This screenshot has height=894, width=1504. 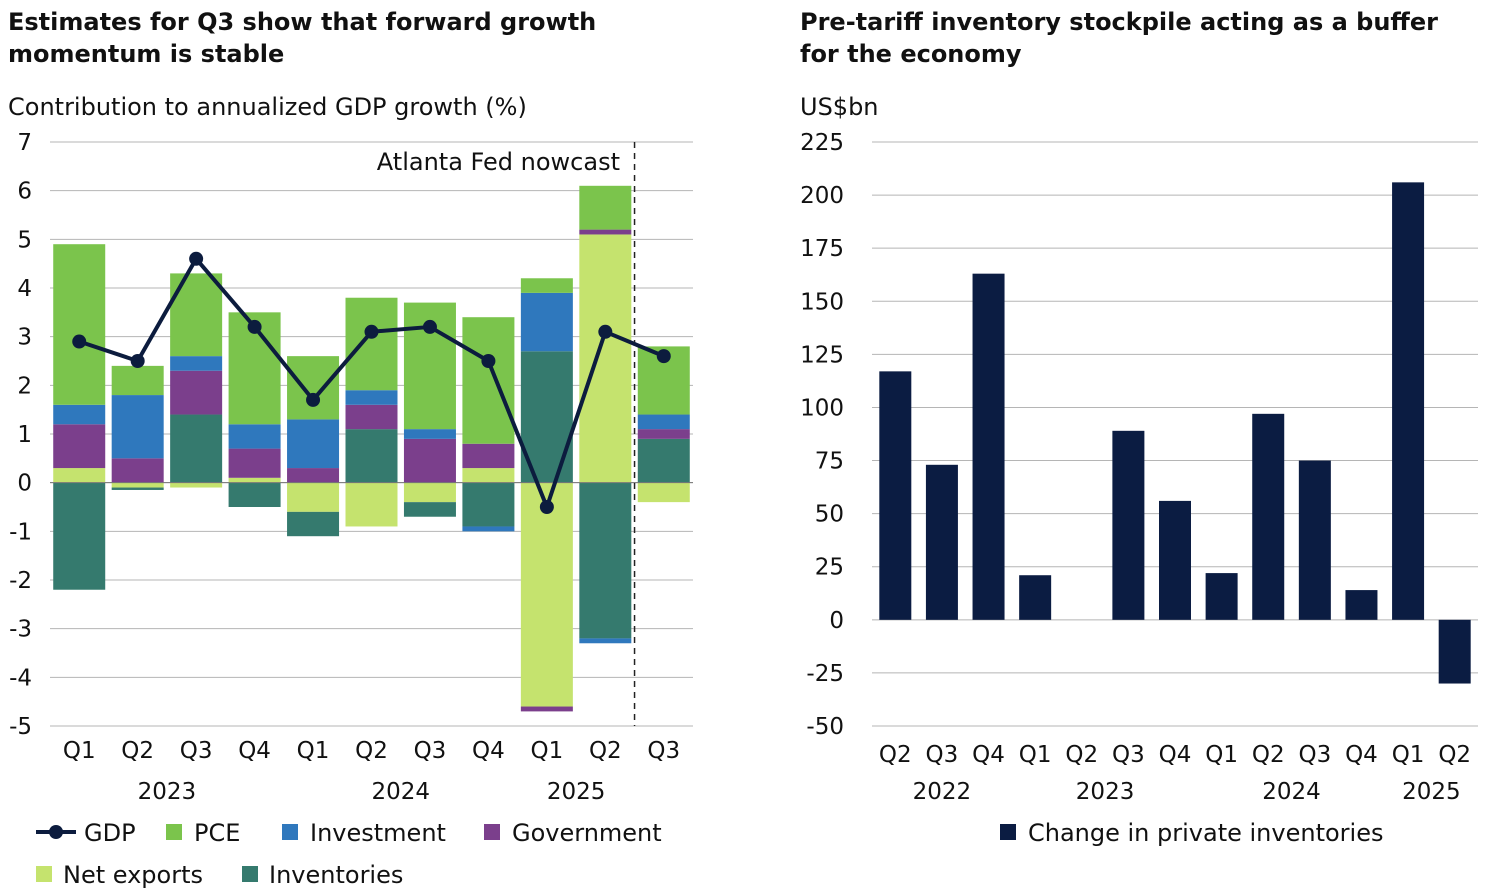 I want to click on legend-gdp-marker, so click(x=56, y=832).